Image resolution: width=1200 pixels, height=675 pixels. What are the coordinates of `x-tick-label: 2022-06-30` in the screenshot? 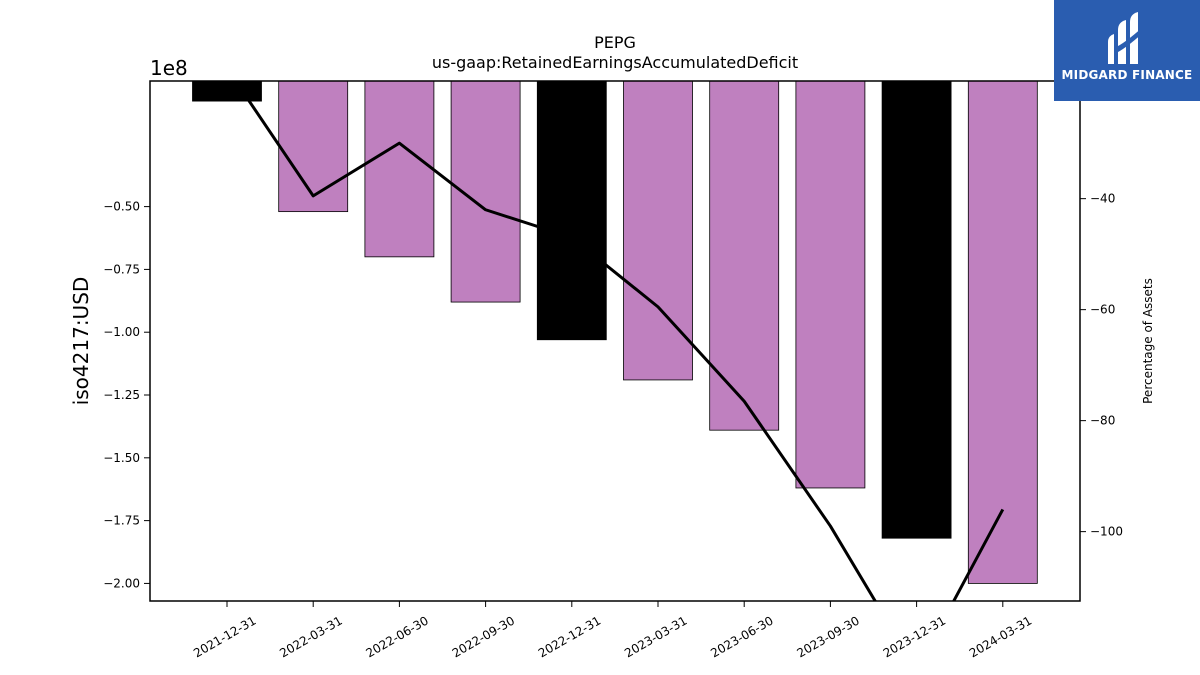 It's located at (396, 636).